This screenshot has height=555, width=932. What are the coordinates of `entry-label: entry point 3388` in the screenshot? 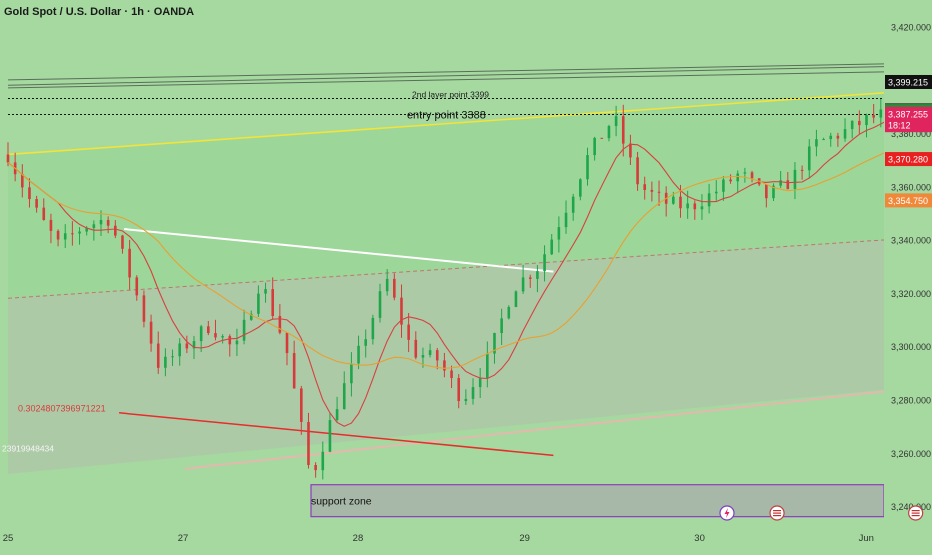 It's located at (446, 116).